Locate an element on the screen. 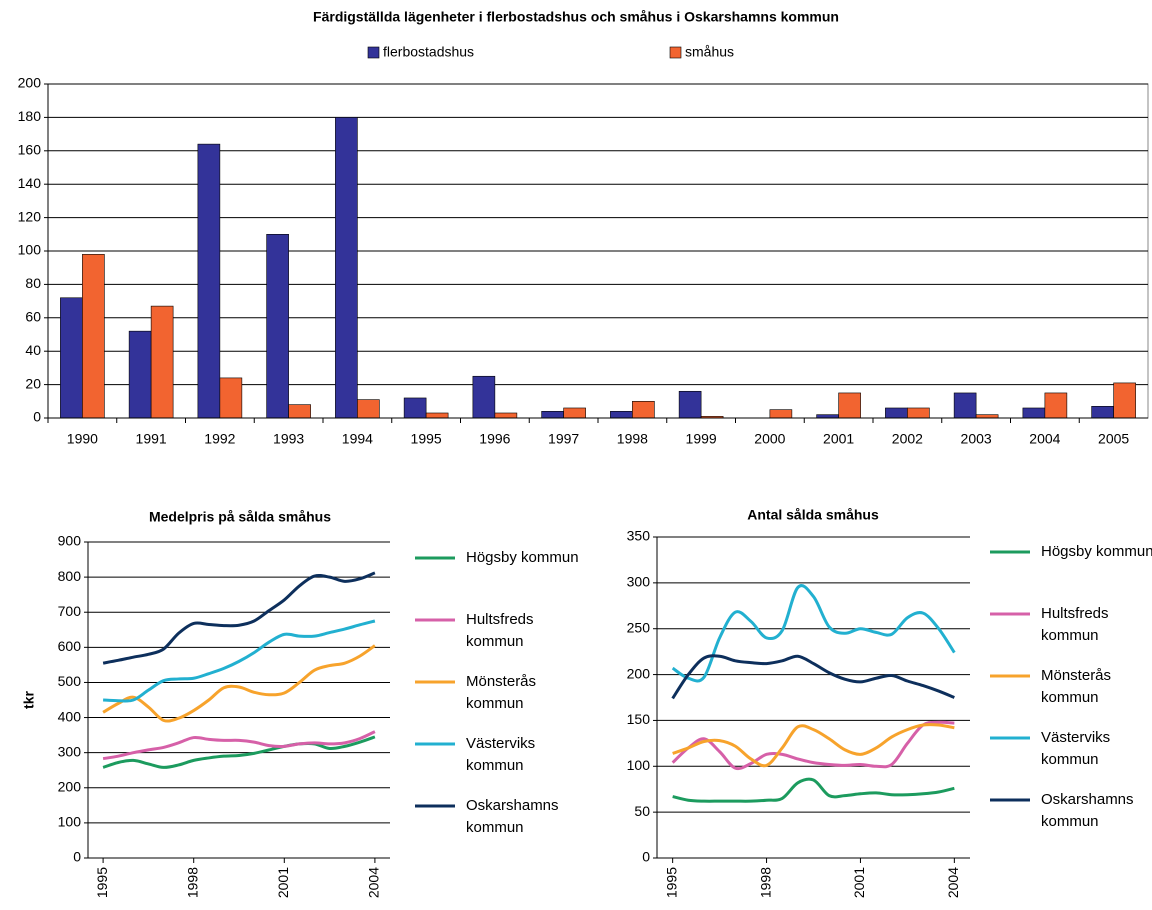 The width and height of the screenshot is (1152, 910). x-tick-label: 1993 is located at coordinates (288, 439).